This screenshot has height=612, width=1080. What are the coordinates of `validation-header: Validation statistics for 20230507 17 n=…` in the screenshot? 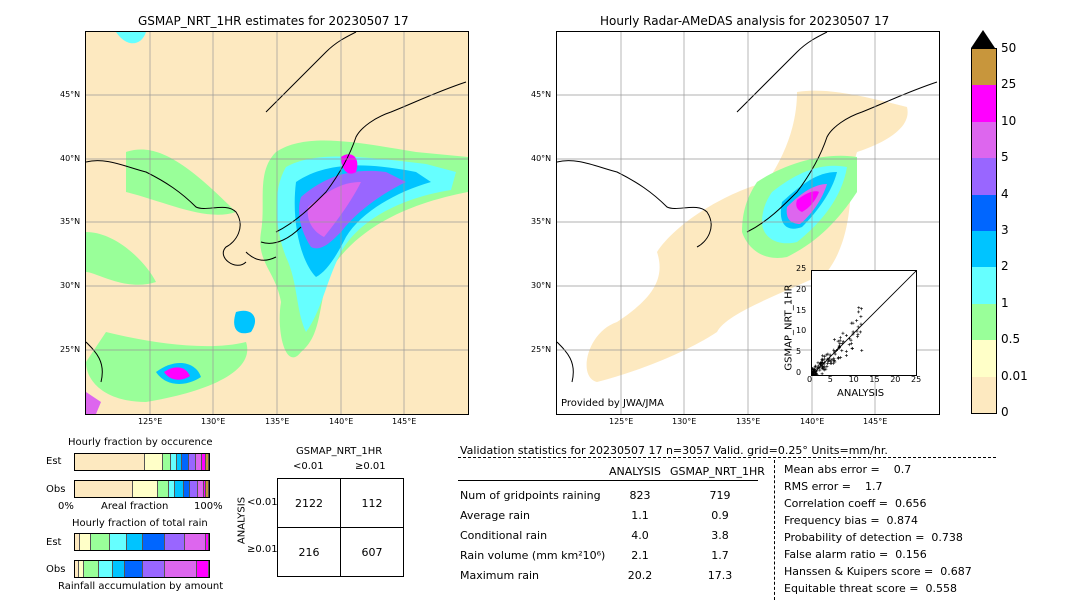 It's located at (674, 450).